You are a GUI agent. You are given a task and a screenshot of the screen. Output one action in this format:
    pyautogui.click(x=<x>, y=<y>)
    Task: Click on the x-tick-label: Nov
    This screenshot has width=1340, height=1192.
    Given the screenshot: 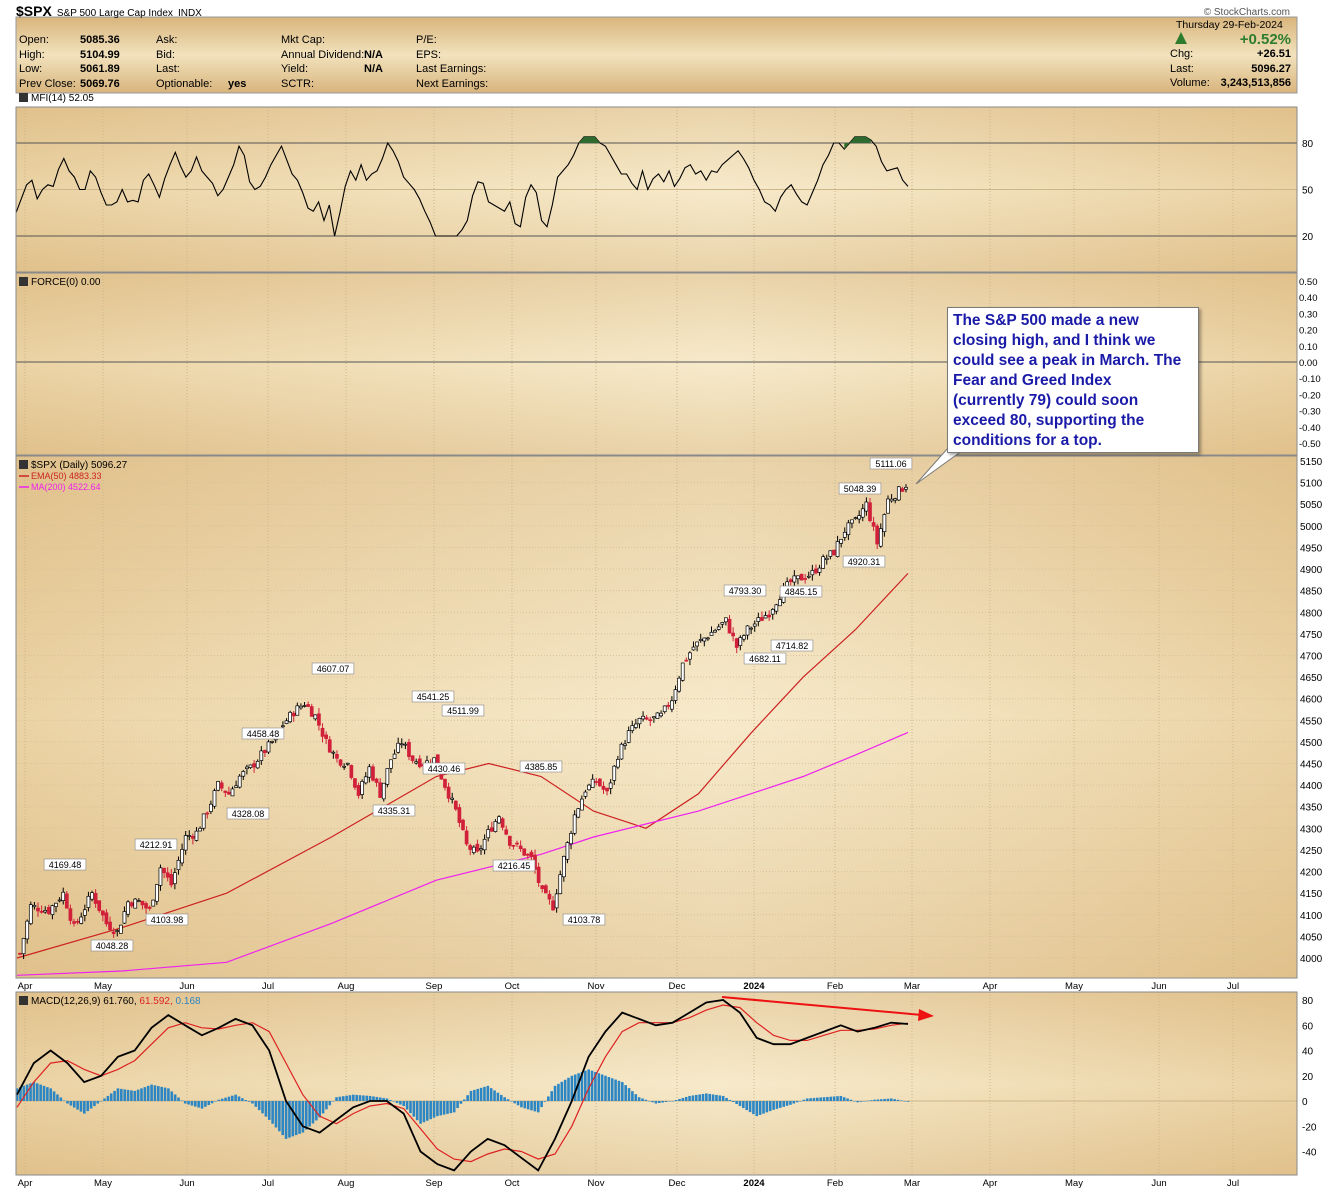 What is the action you would take?
    pyautogui.click(x=596, y=986)
    